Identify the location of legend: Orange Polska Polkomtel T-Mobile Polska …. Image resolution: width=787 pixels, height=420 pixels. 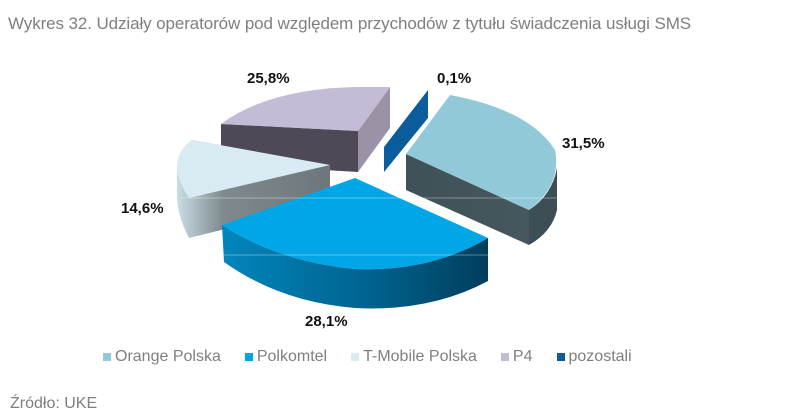
(379, 357).